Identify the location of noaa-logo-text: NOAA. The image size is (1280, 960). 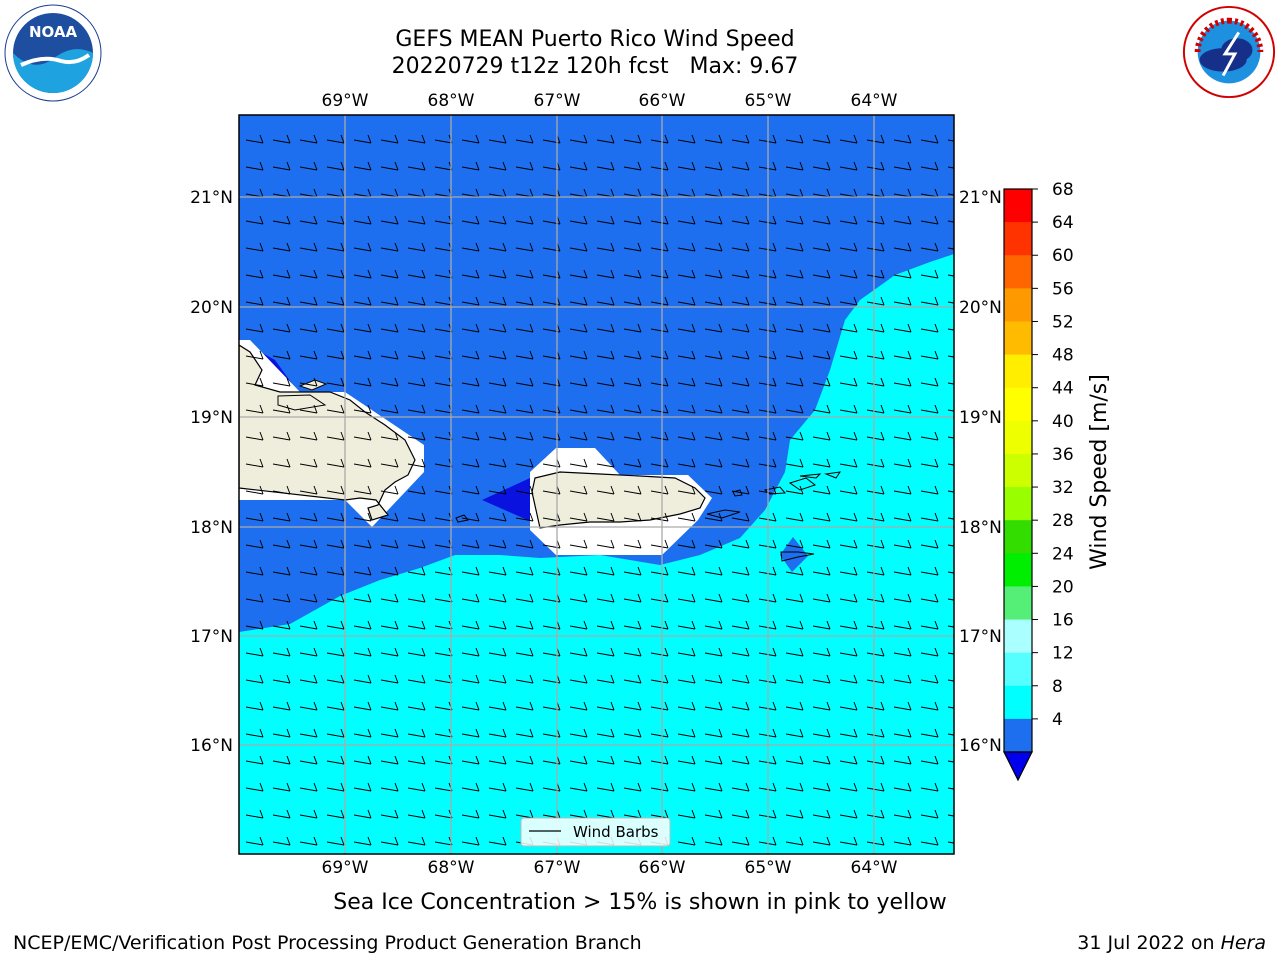
(53, 32).